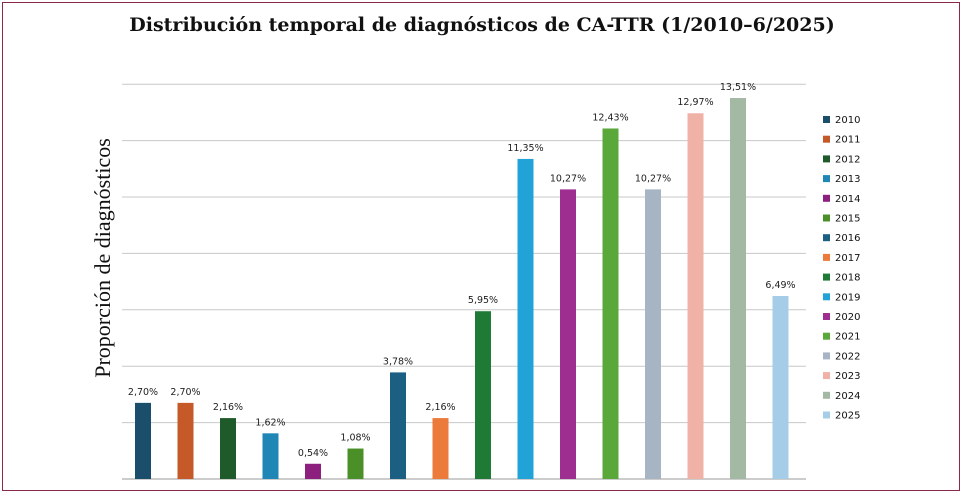 Image resolution: width=964 pixels, height=495 pixels. Describe the element at coordinates (313, 453) in the screenshot. I see `bar-label-2014: 0,54%` at that location.